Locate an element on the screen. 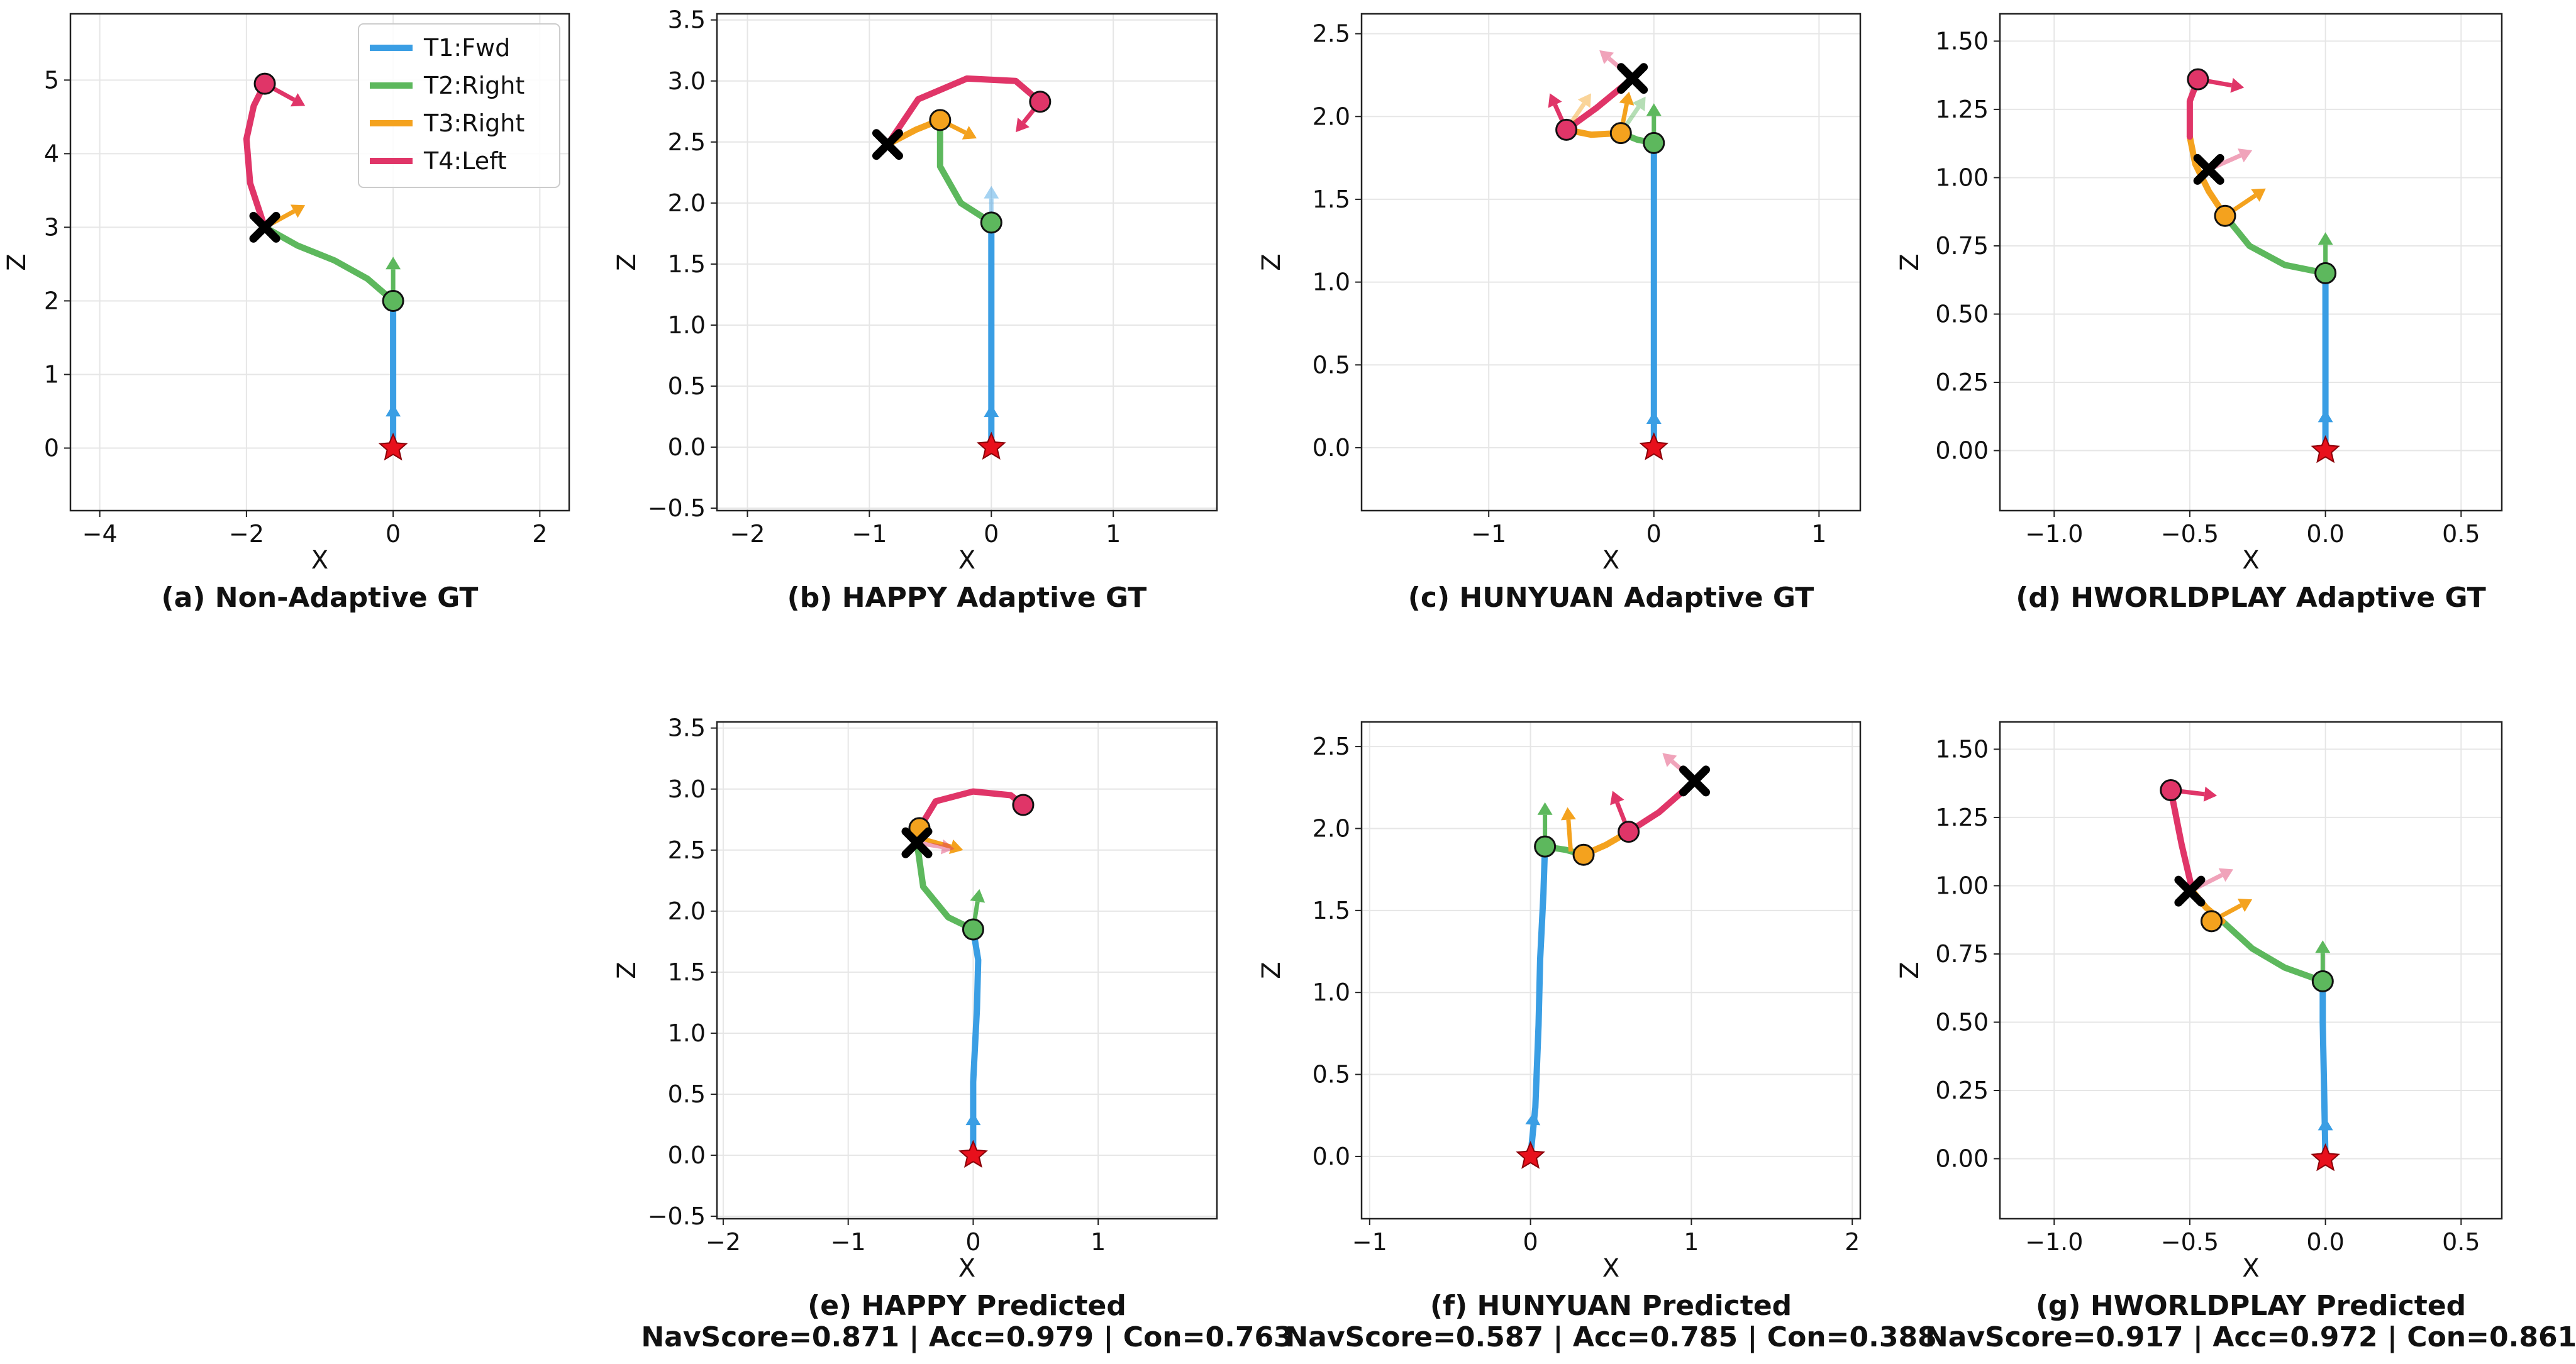 This screenshot has width=2576, height=1364. y-tick-label: 0.0 is located at coordinates (1331, 448).